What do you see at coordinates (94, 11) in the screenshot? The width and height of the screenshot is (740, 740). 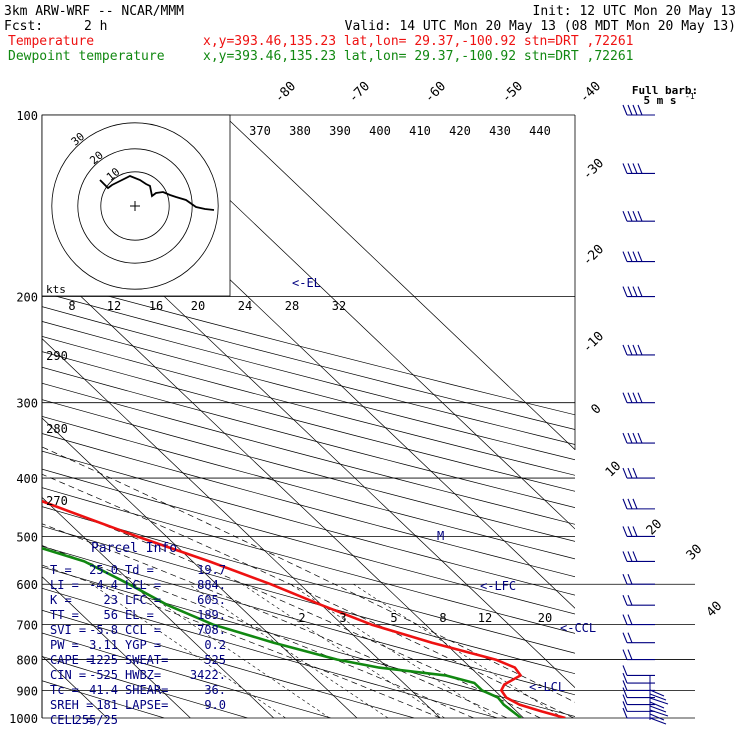 I see `model-title: 3km ARW-WRF -- NCAR/MMM` at bounding box center [94, 11].